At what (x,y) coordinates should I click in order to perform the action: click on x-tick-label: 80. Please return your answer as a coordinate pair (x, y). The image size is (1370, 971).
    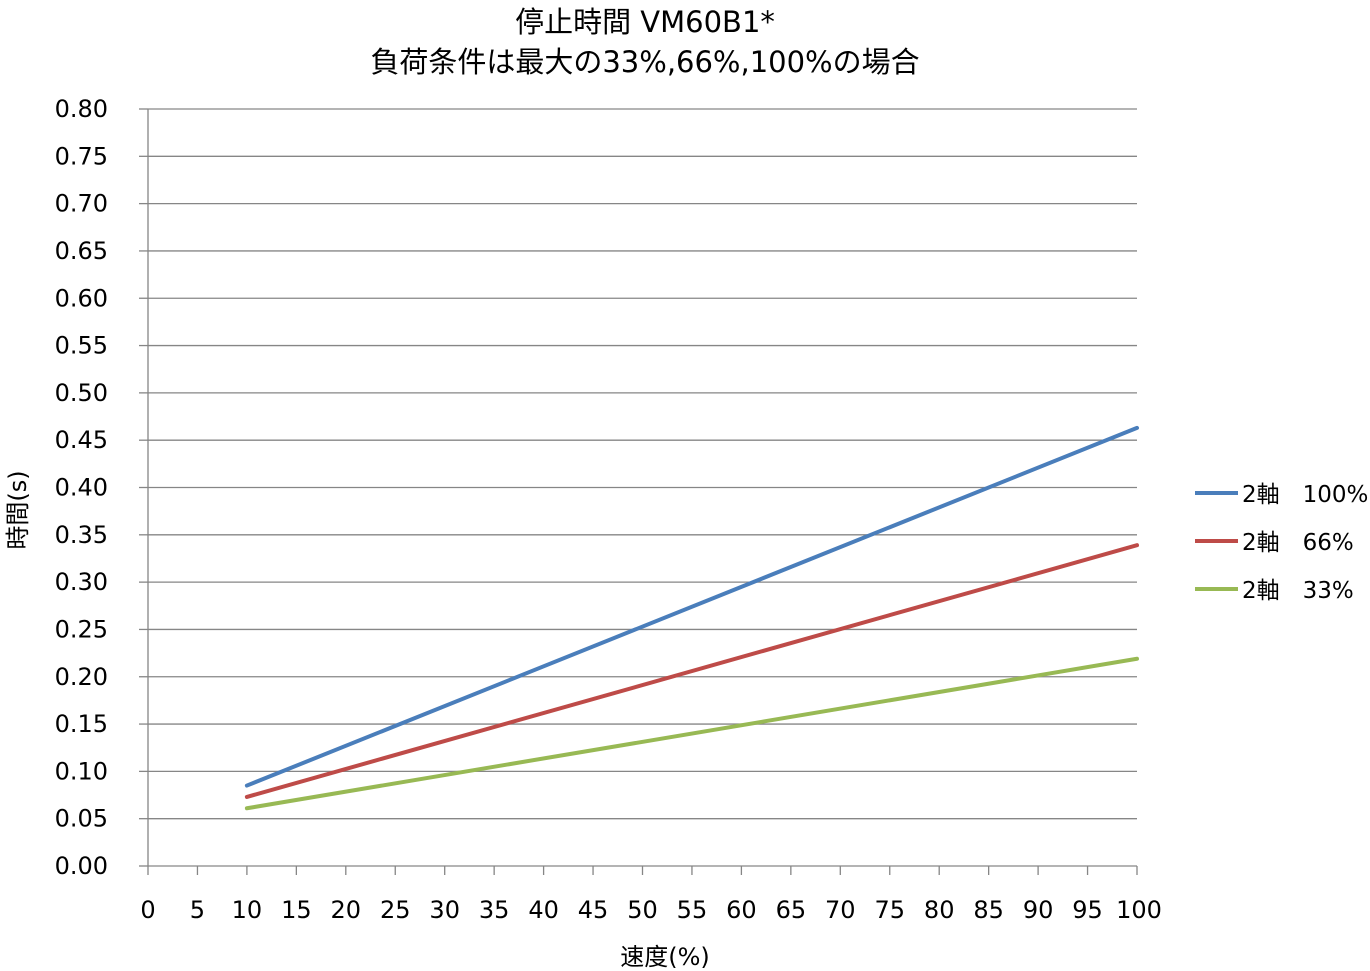
    Looking at the image, I should click on (939, 910).